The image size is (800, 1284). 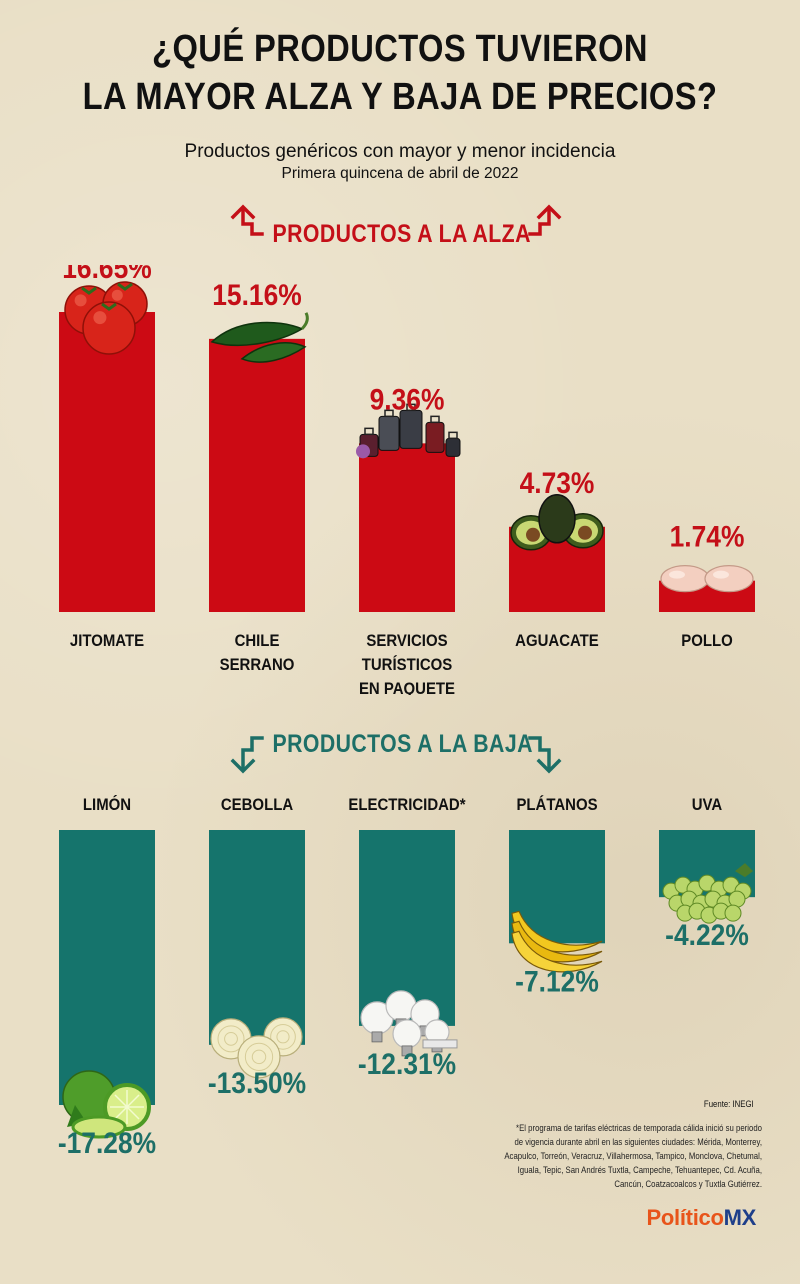 I want to click on tomato-icon, so click(x=106, y=318).